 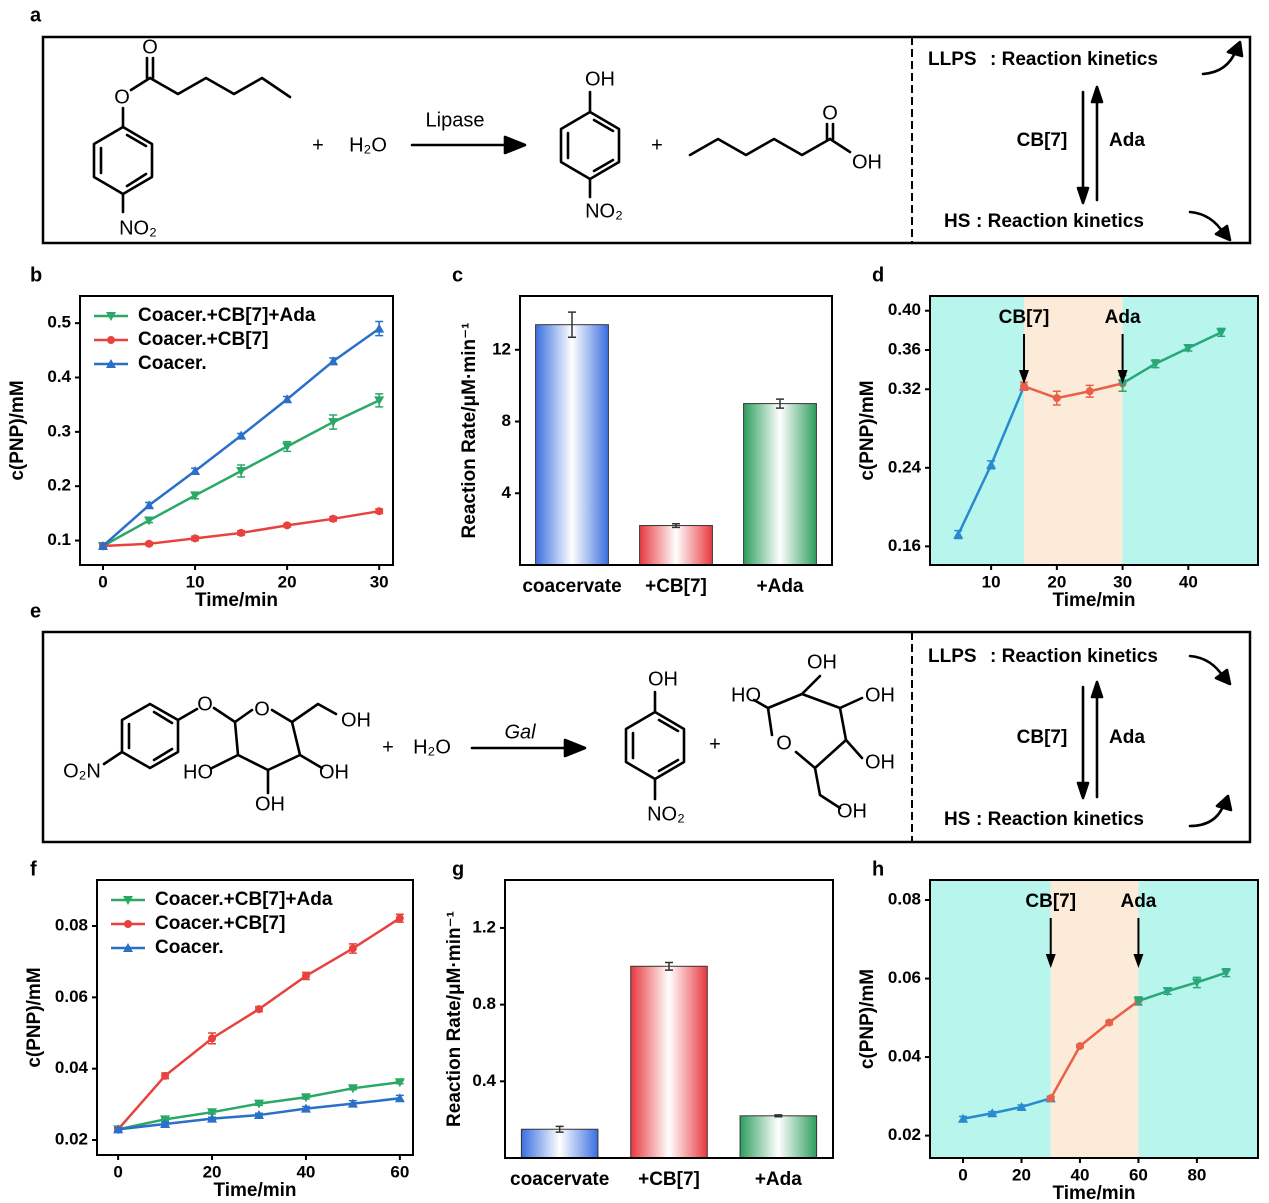 What do you see at coordinates (195, 581) in the screenshot?
I see `x-tick-label: 10` at bounding box center [195, 581].